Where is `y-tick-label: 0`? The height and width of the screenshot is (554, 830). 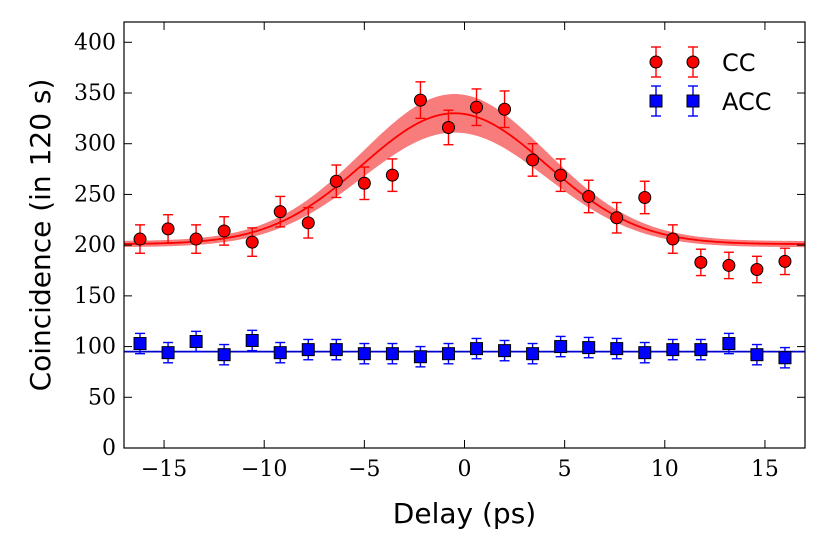
y-tick-label: 0 is located at coordinates (109, 448).